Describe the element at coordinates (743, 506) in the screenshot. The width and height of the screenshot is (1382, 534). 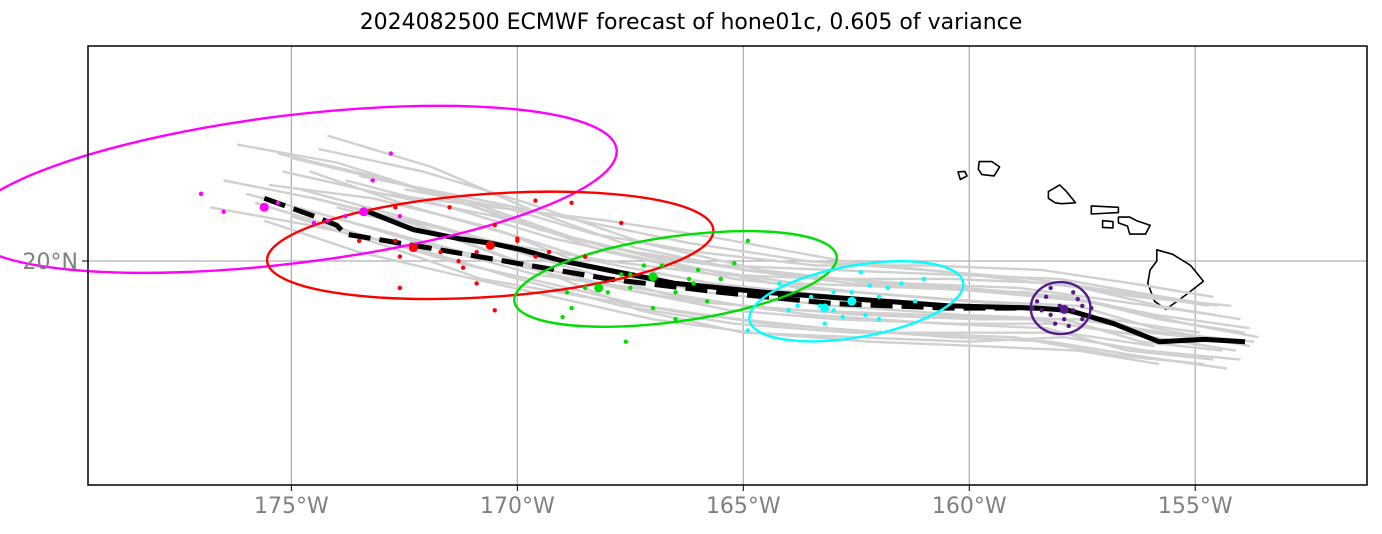
I see `x-tick-label: 165°W` at that location.